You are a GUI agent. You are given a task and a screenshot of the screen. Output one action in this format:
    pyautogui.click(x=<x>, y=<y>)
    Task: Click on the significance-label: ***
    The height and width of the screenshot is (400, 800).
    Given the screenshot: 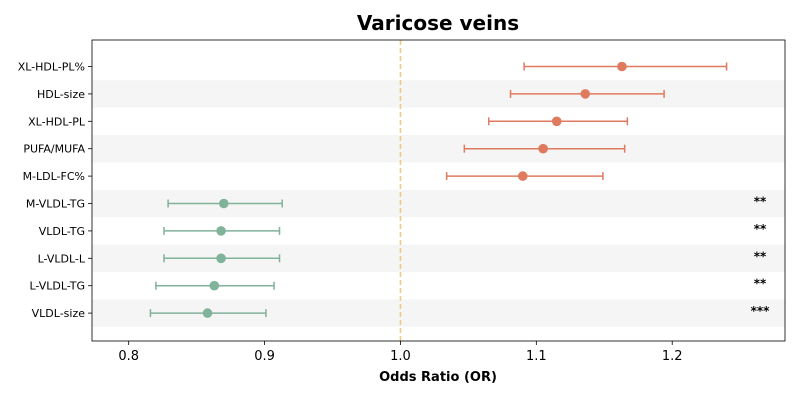 What is the action you would take?
    pyautogui.click(x=761, y=311)
    